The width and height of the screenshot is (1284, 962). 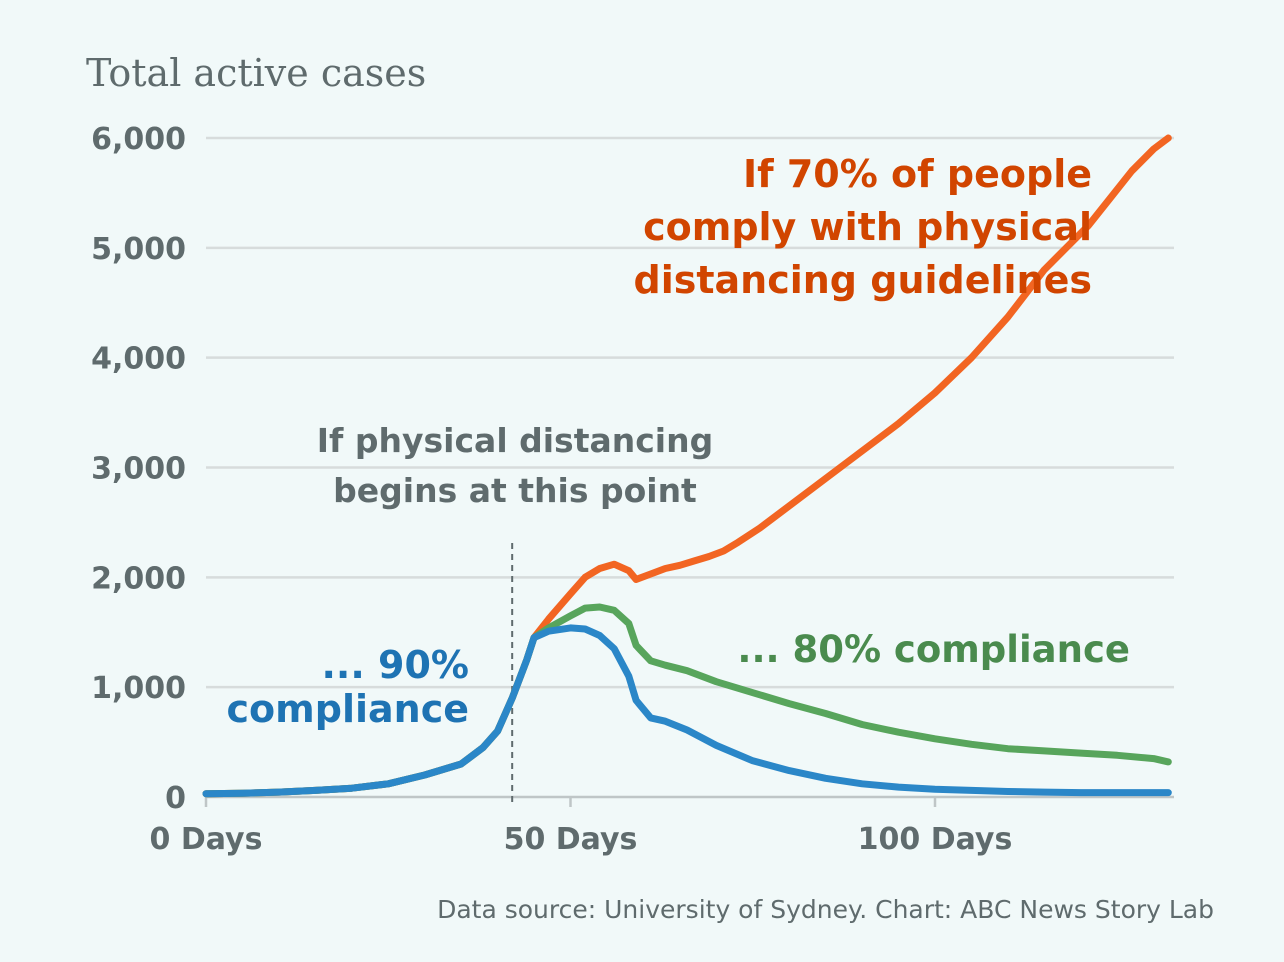 I want to click on x-tick-label-50: 50 Days, so click(x=571, y=839).